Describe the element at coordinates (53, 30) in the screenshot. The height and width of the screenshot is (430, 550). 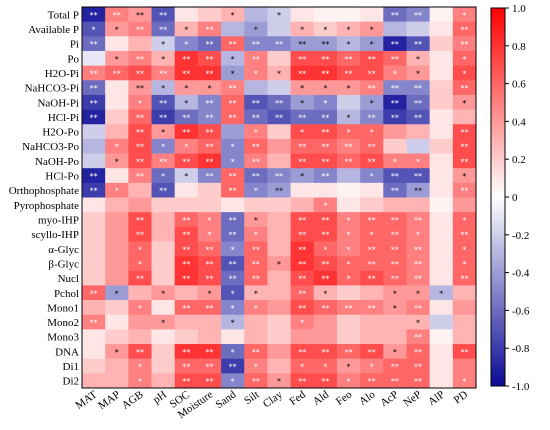
I see `y-tick-label: Available P` at that location.